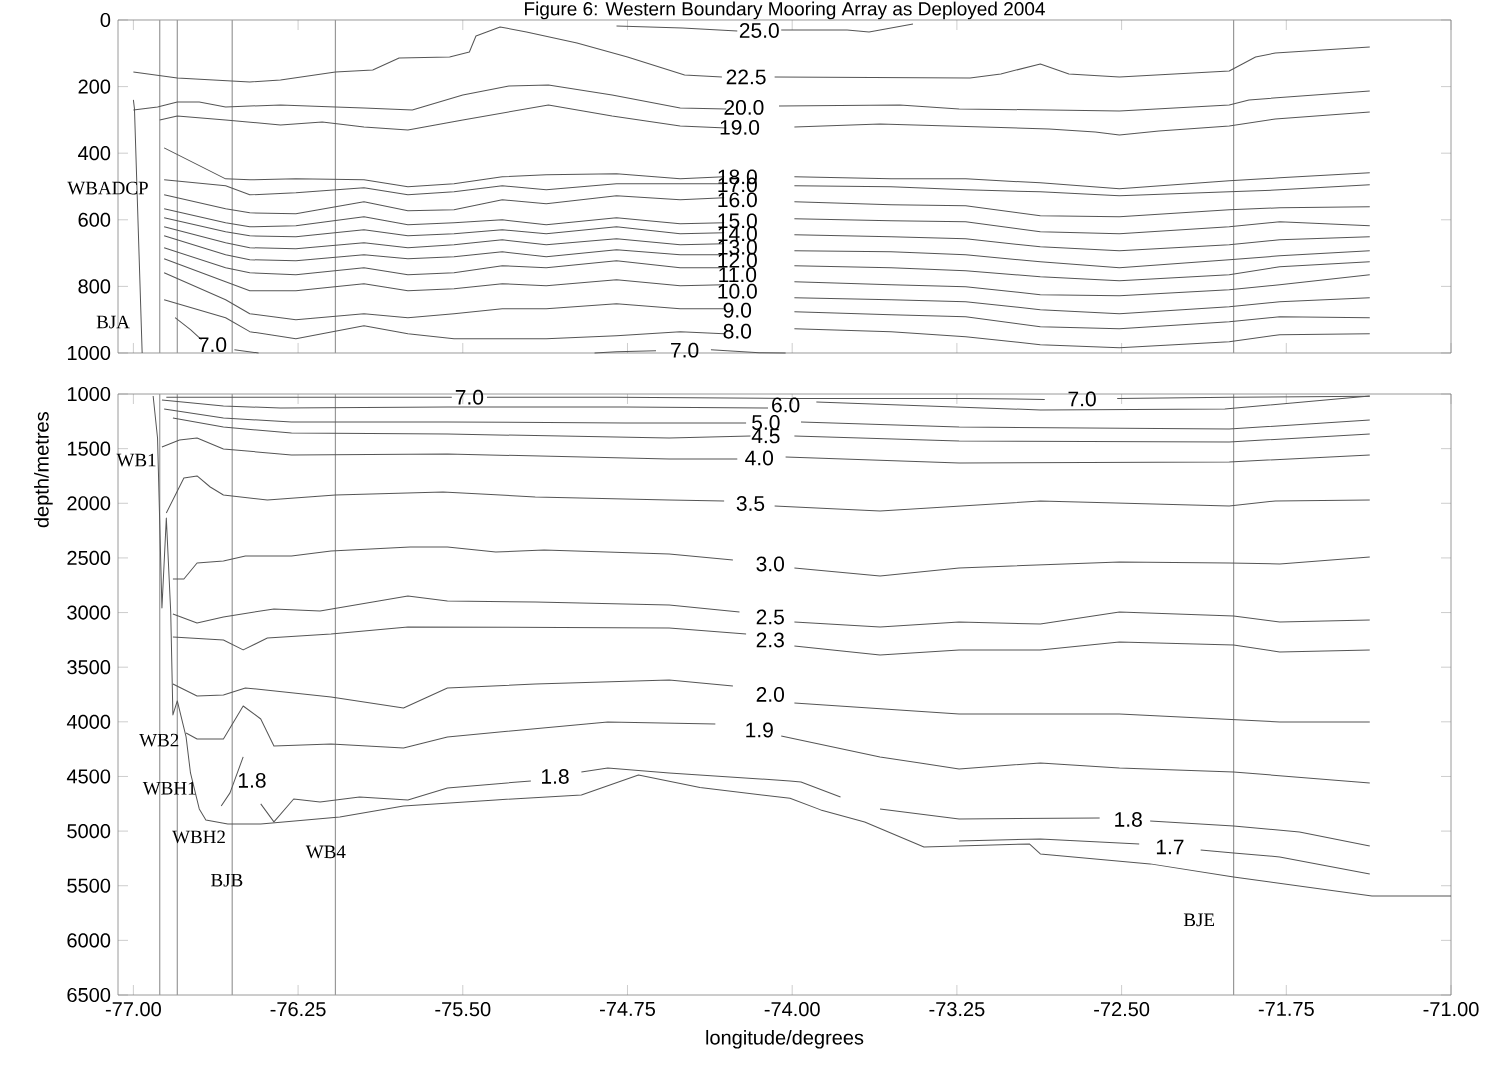 The image size is (1487, 1067). Describe the element at coordinates (169, 788) in the screenshot. I see `annotation: WBH1` at that location.